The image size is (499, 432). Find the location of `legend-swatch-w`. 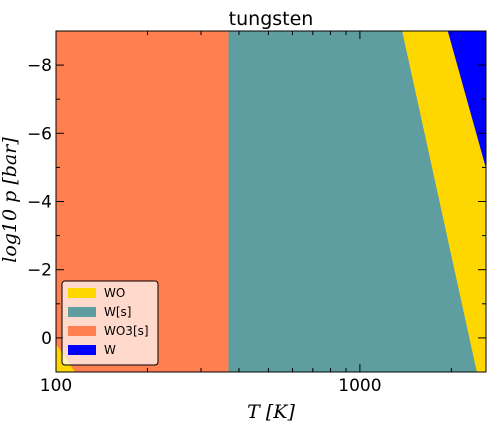

legend-swatch-w is located at coordinates (82, 350).